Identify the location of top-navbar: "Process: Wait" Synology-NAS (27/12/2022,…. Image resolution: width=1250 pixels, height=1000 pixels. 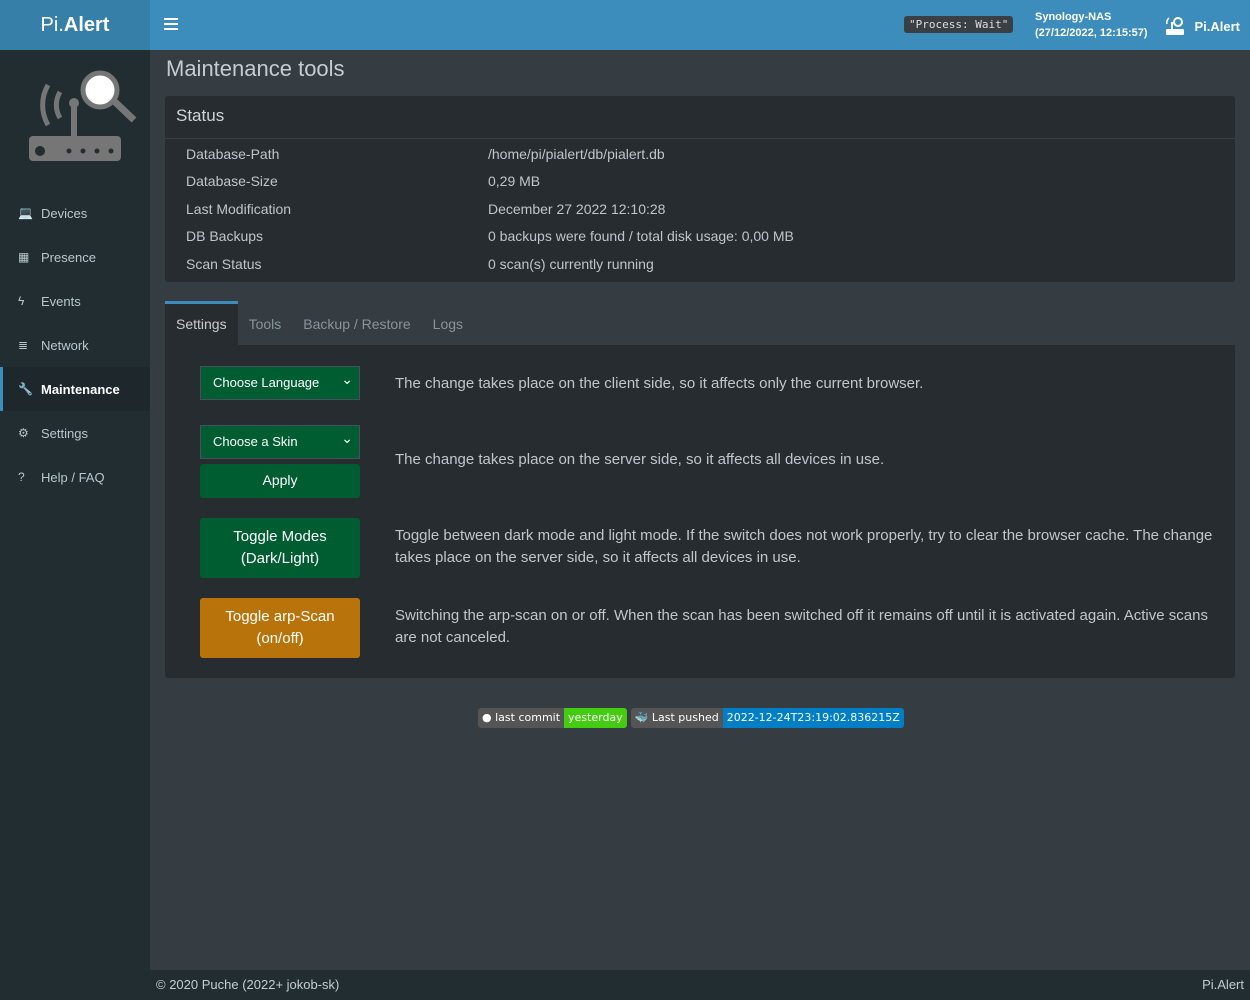
(700, 25).